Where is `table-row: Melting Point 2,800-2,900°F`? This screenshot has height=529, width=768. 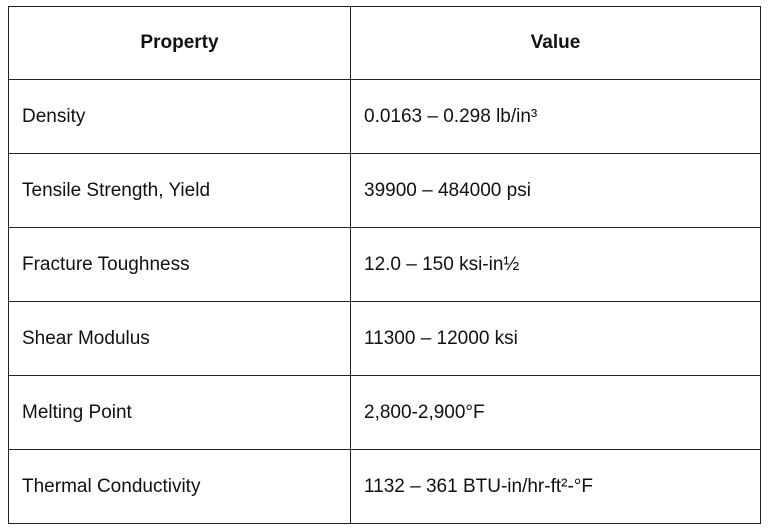
table-row: Melting Point 2,800-2,900°F is located at coordinates (384, 412).